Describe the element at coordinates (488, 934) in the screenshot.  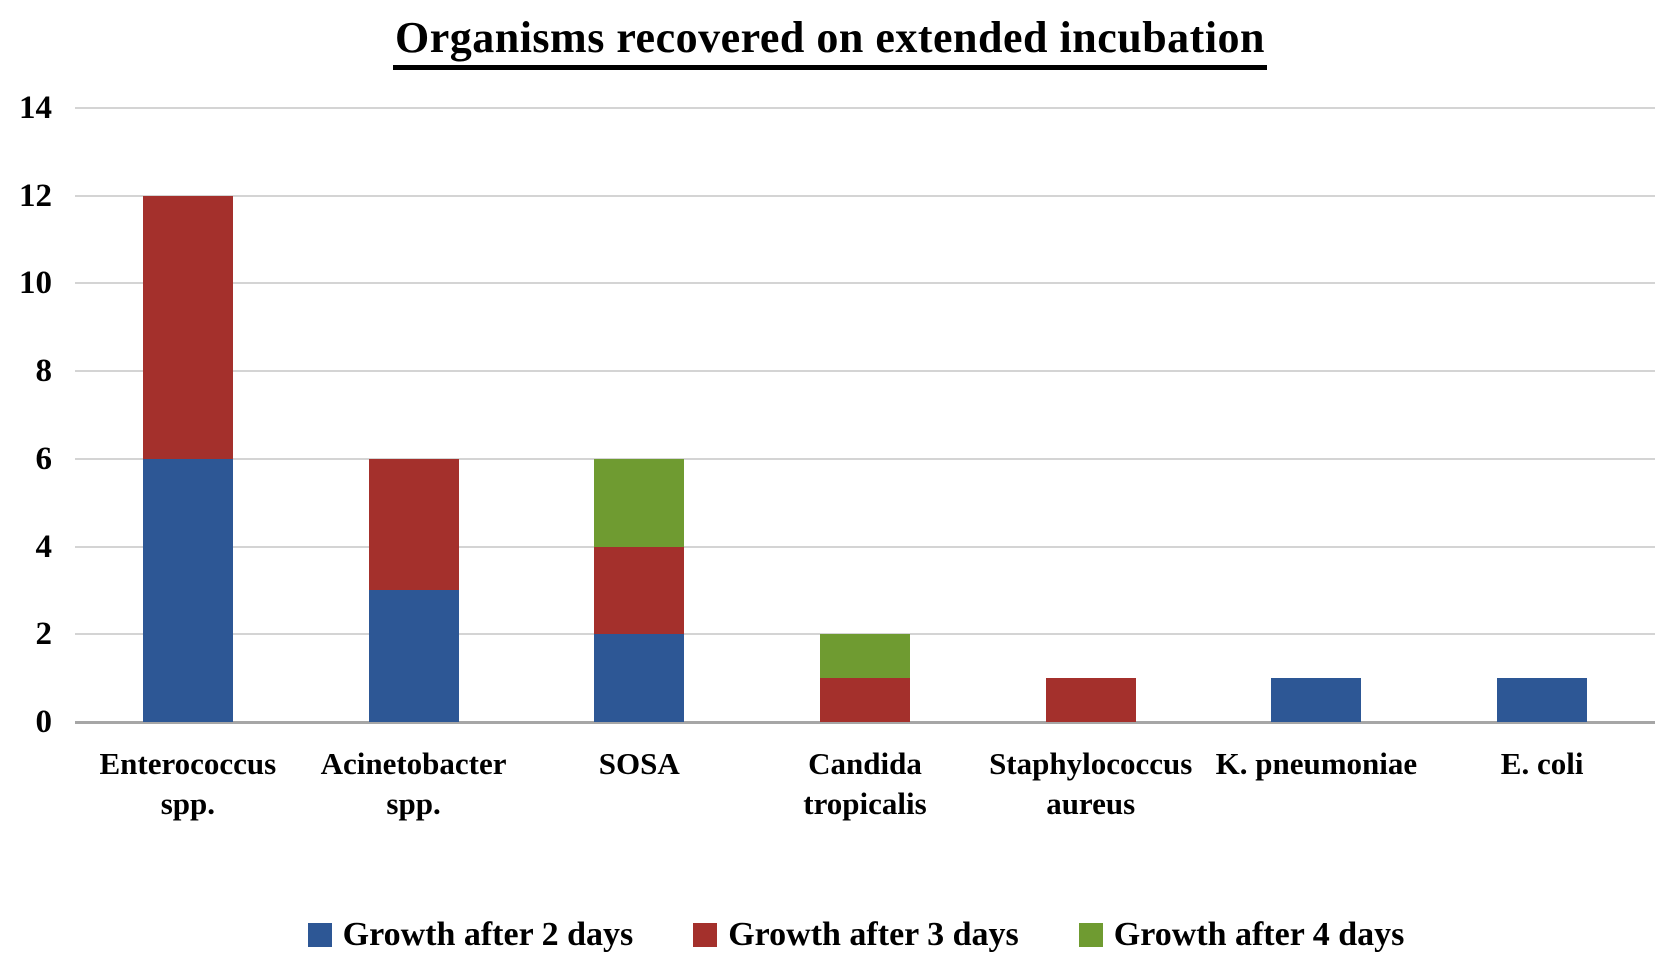
I see `legend-label-1: Growth after 2 days` at that location.